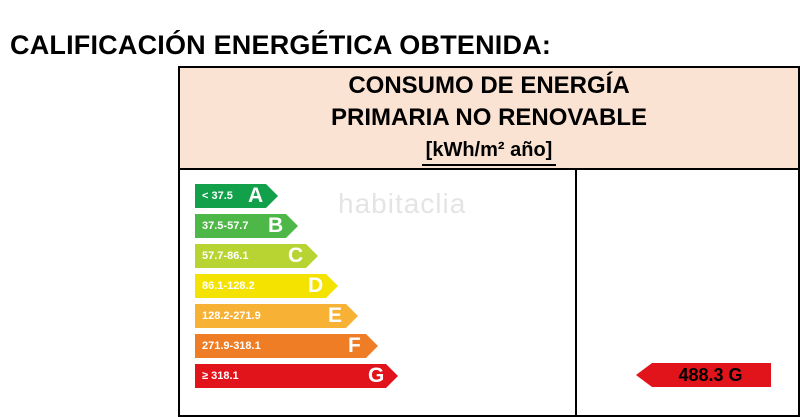  I want to click on rating-bar-b: 37.5-57.7 B, so click(246, 226).